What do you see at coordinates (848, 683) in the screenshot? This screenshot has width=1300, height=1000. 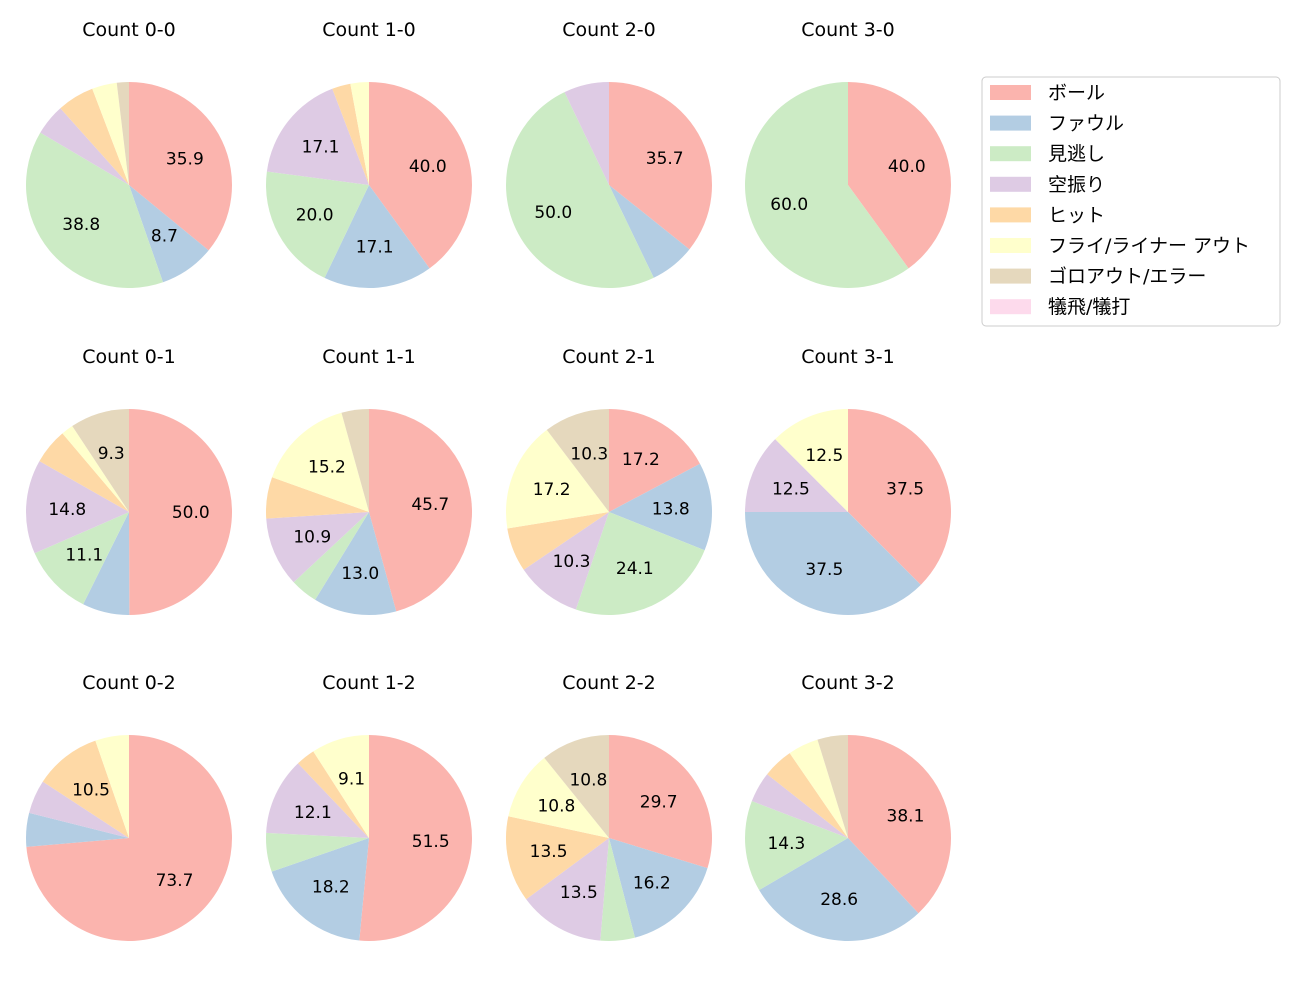 I see `pie-title: Count 3-2` at bounding box center [848, 683].